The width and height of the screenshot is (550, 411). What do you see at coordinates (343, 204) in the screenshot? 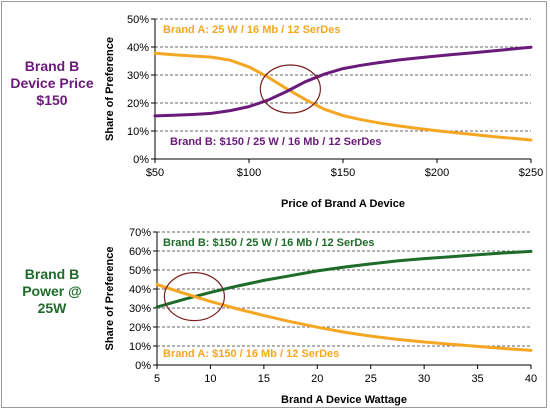
I see `x-axis-title: Price of Brand A Device` at bounding box center [343, 204].